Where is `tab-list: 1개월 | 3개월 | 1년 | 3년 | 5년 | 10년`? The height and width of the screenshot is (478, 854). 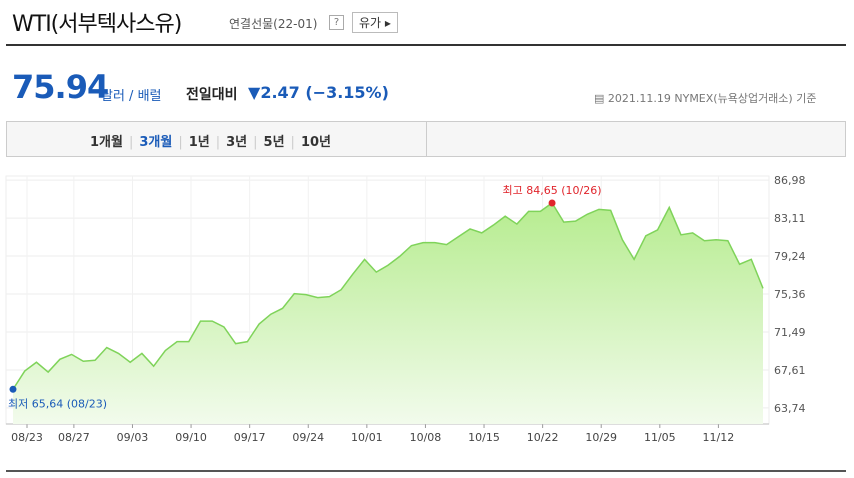
tab-list: 1개월 | 3개월 | 1년 | 3년 | 5년 | 10년 is located at coordinates (210, 140).